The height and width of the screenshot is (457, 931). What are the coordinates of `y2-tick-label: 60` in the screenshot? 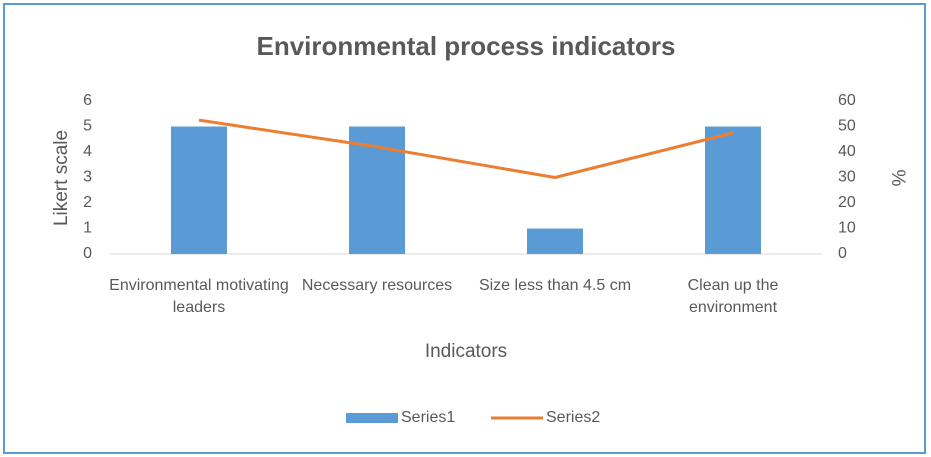 It's located at (847, 100).